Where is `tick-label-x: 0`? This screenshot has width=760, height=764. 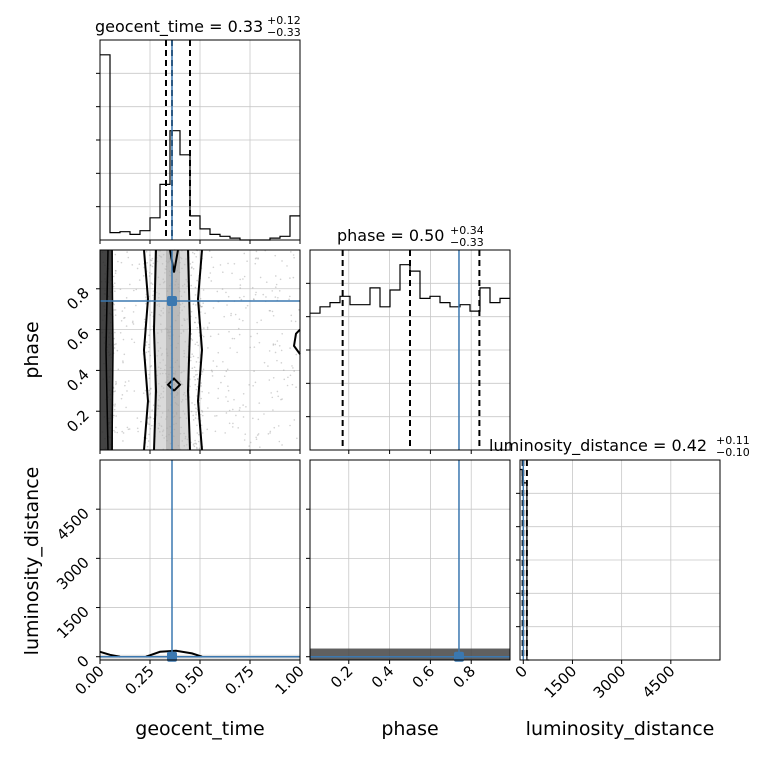 tick-label-x: 0 is located at coordinates (521, 671).